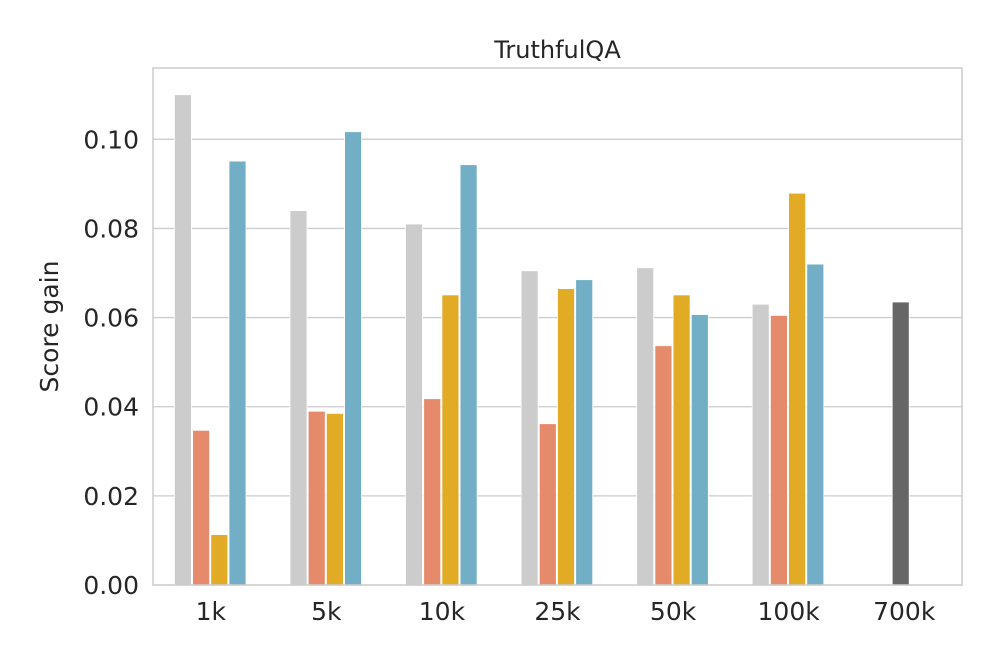 The image size is (997, 664). I want to click on y-tick-label: 0.02, so click(111, 496).